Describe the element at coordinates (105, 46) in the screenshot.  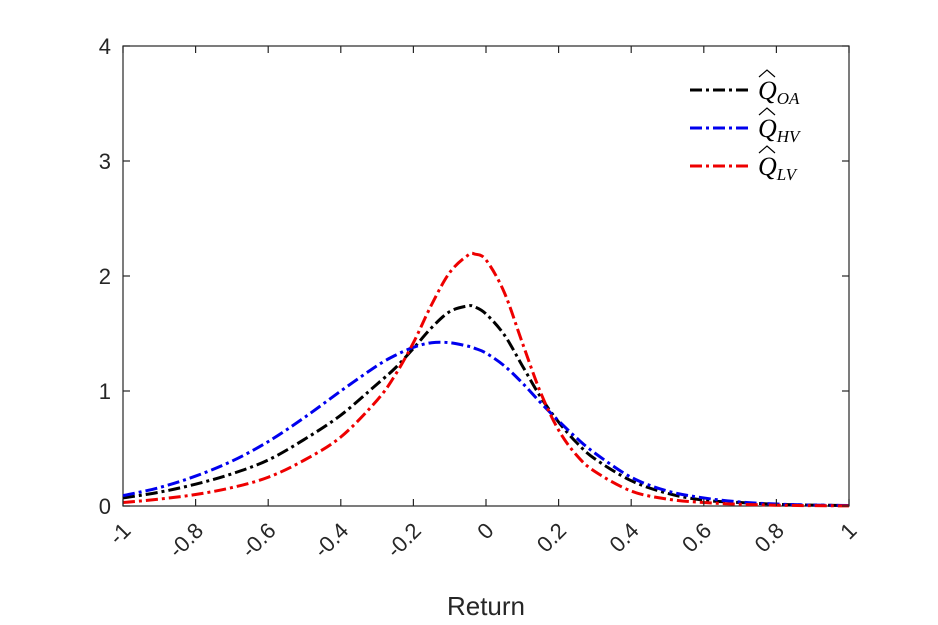
I see `y-tick-label: 4` at that location.